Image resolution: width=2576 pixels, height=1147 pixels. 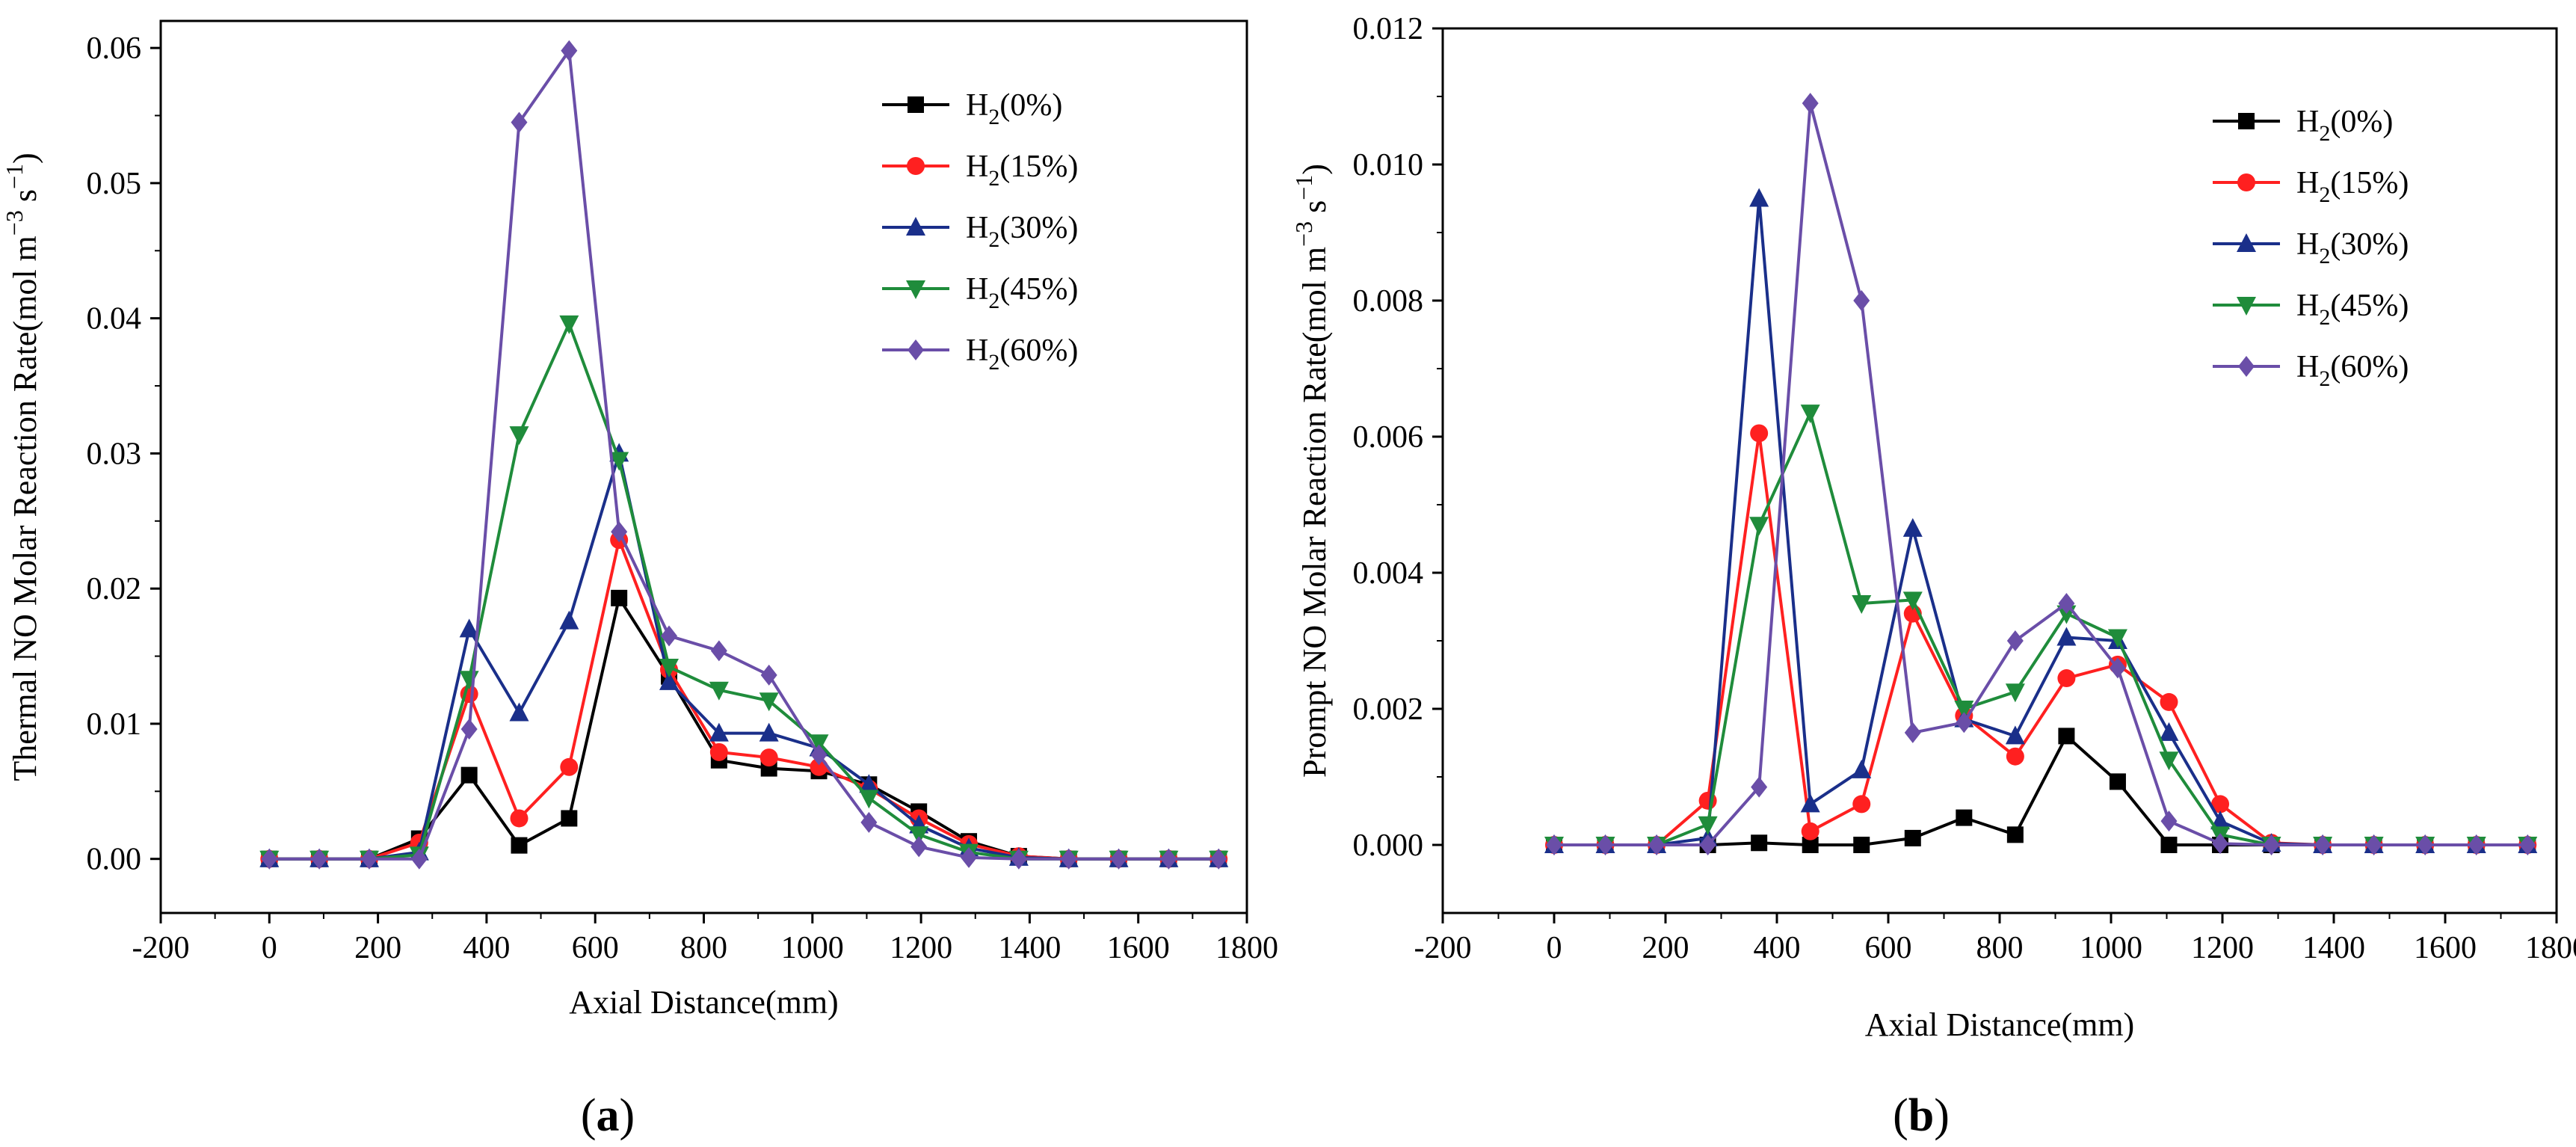 I want to click on legend-entry: H2(15%), so click(x=2311, y=186).